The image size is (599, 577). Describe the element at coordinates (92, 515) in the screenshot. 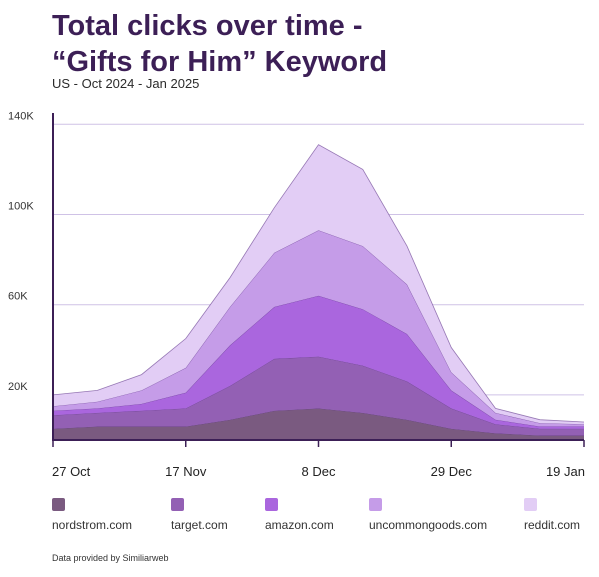

I see `legend-item-nordstrom: nordstrom.com` at that location.